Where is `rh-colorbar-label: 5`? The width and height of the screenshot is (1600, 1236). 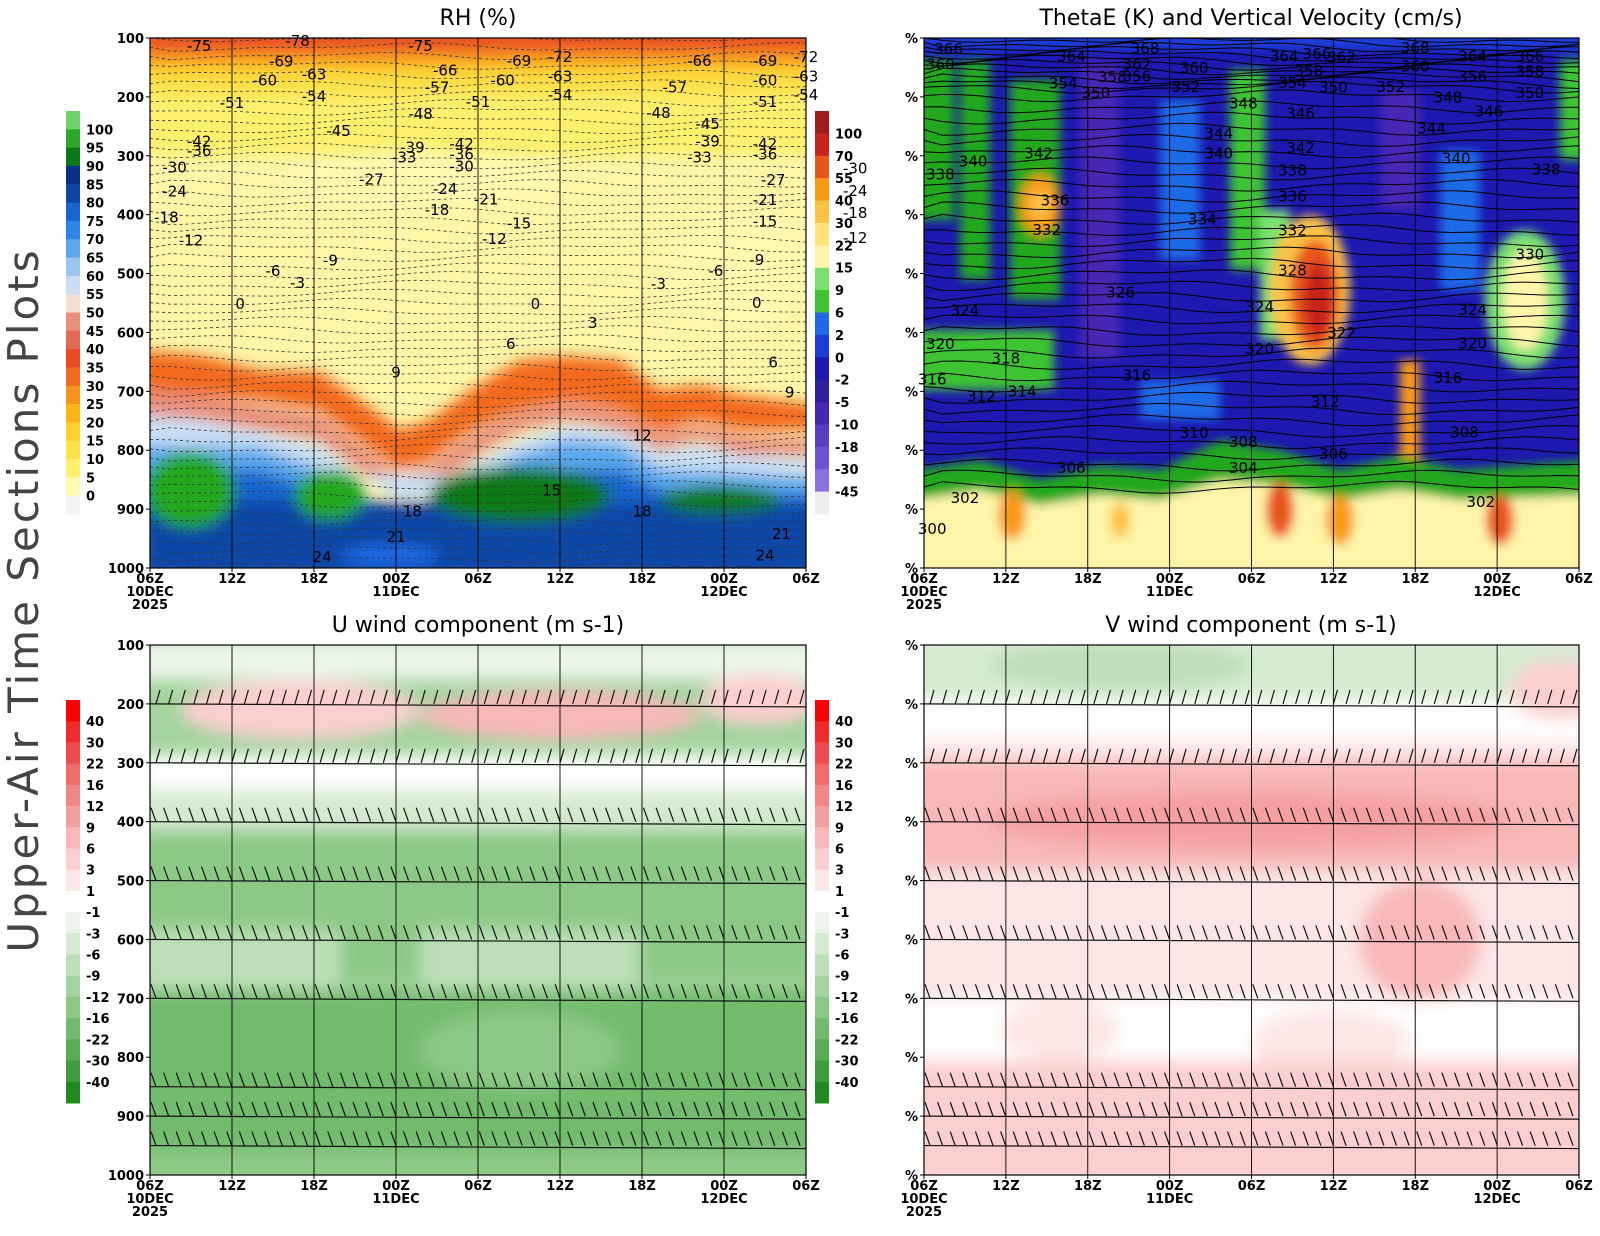
rh-colorbar-label: 5 is located at coordinates (90, 478).